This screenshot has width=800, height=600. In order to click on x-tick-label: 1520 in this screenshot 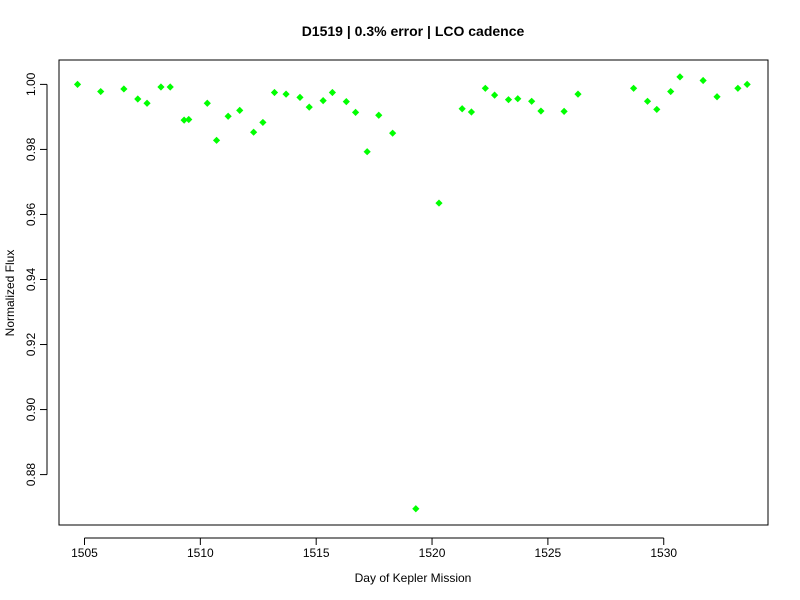, I will do `click(432, 553)`.